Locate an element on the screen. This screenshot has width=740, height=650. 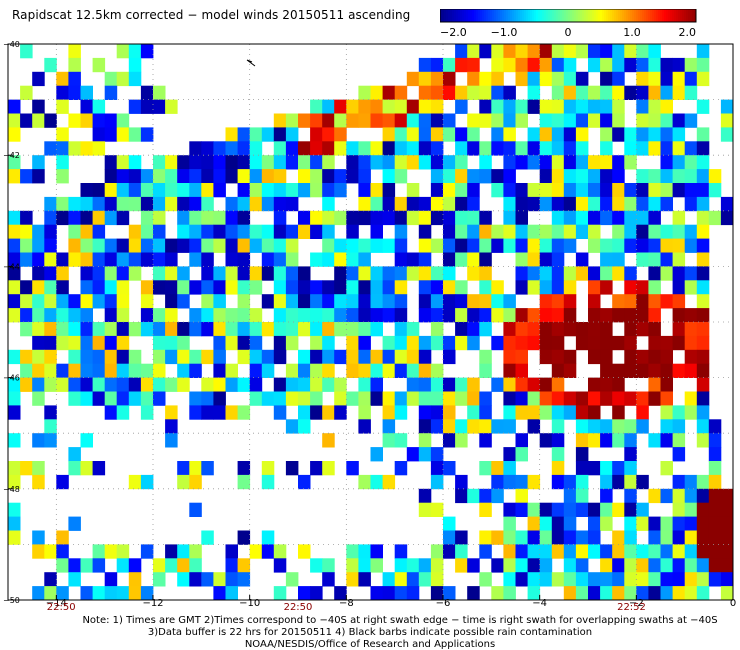
colorbar-tick-label: 0 is located at coordinates (568, 32).